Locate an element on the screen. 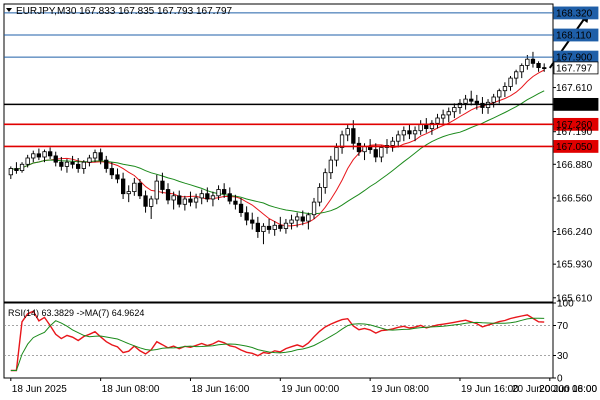  price-tag-label: 167.797 is located at coordinates (574, 68).